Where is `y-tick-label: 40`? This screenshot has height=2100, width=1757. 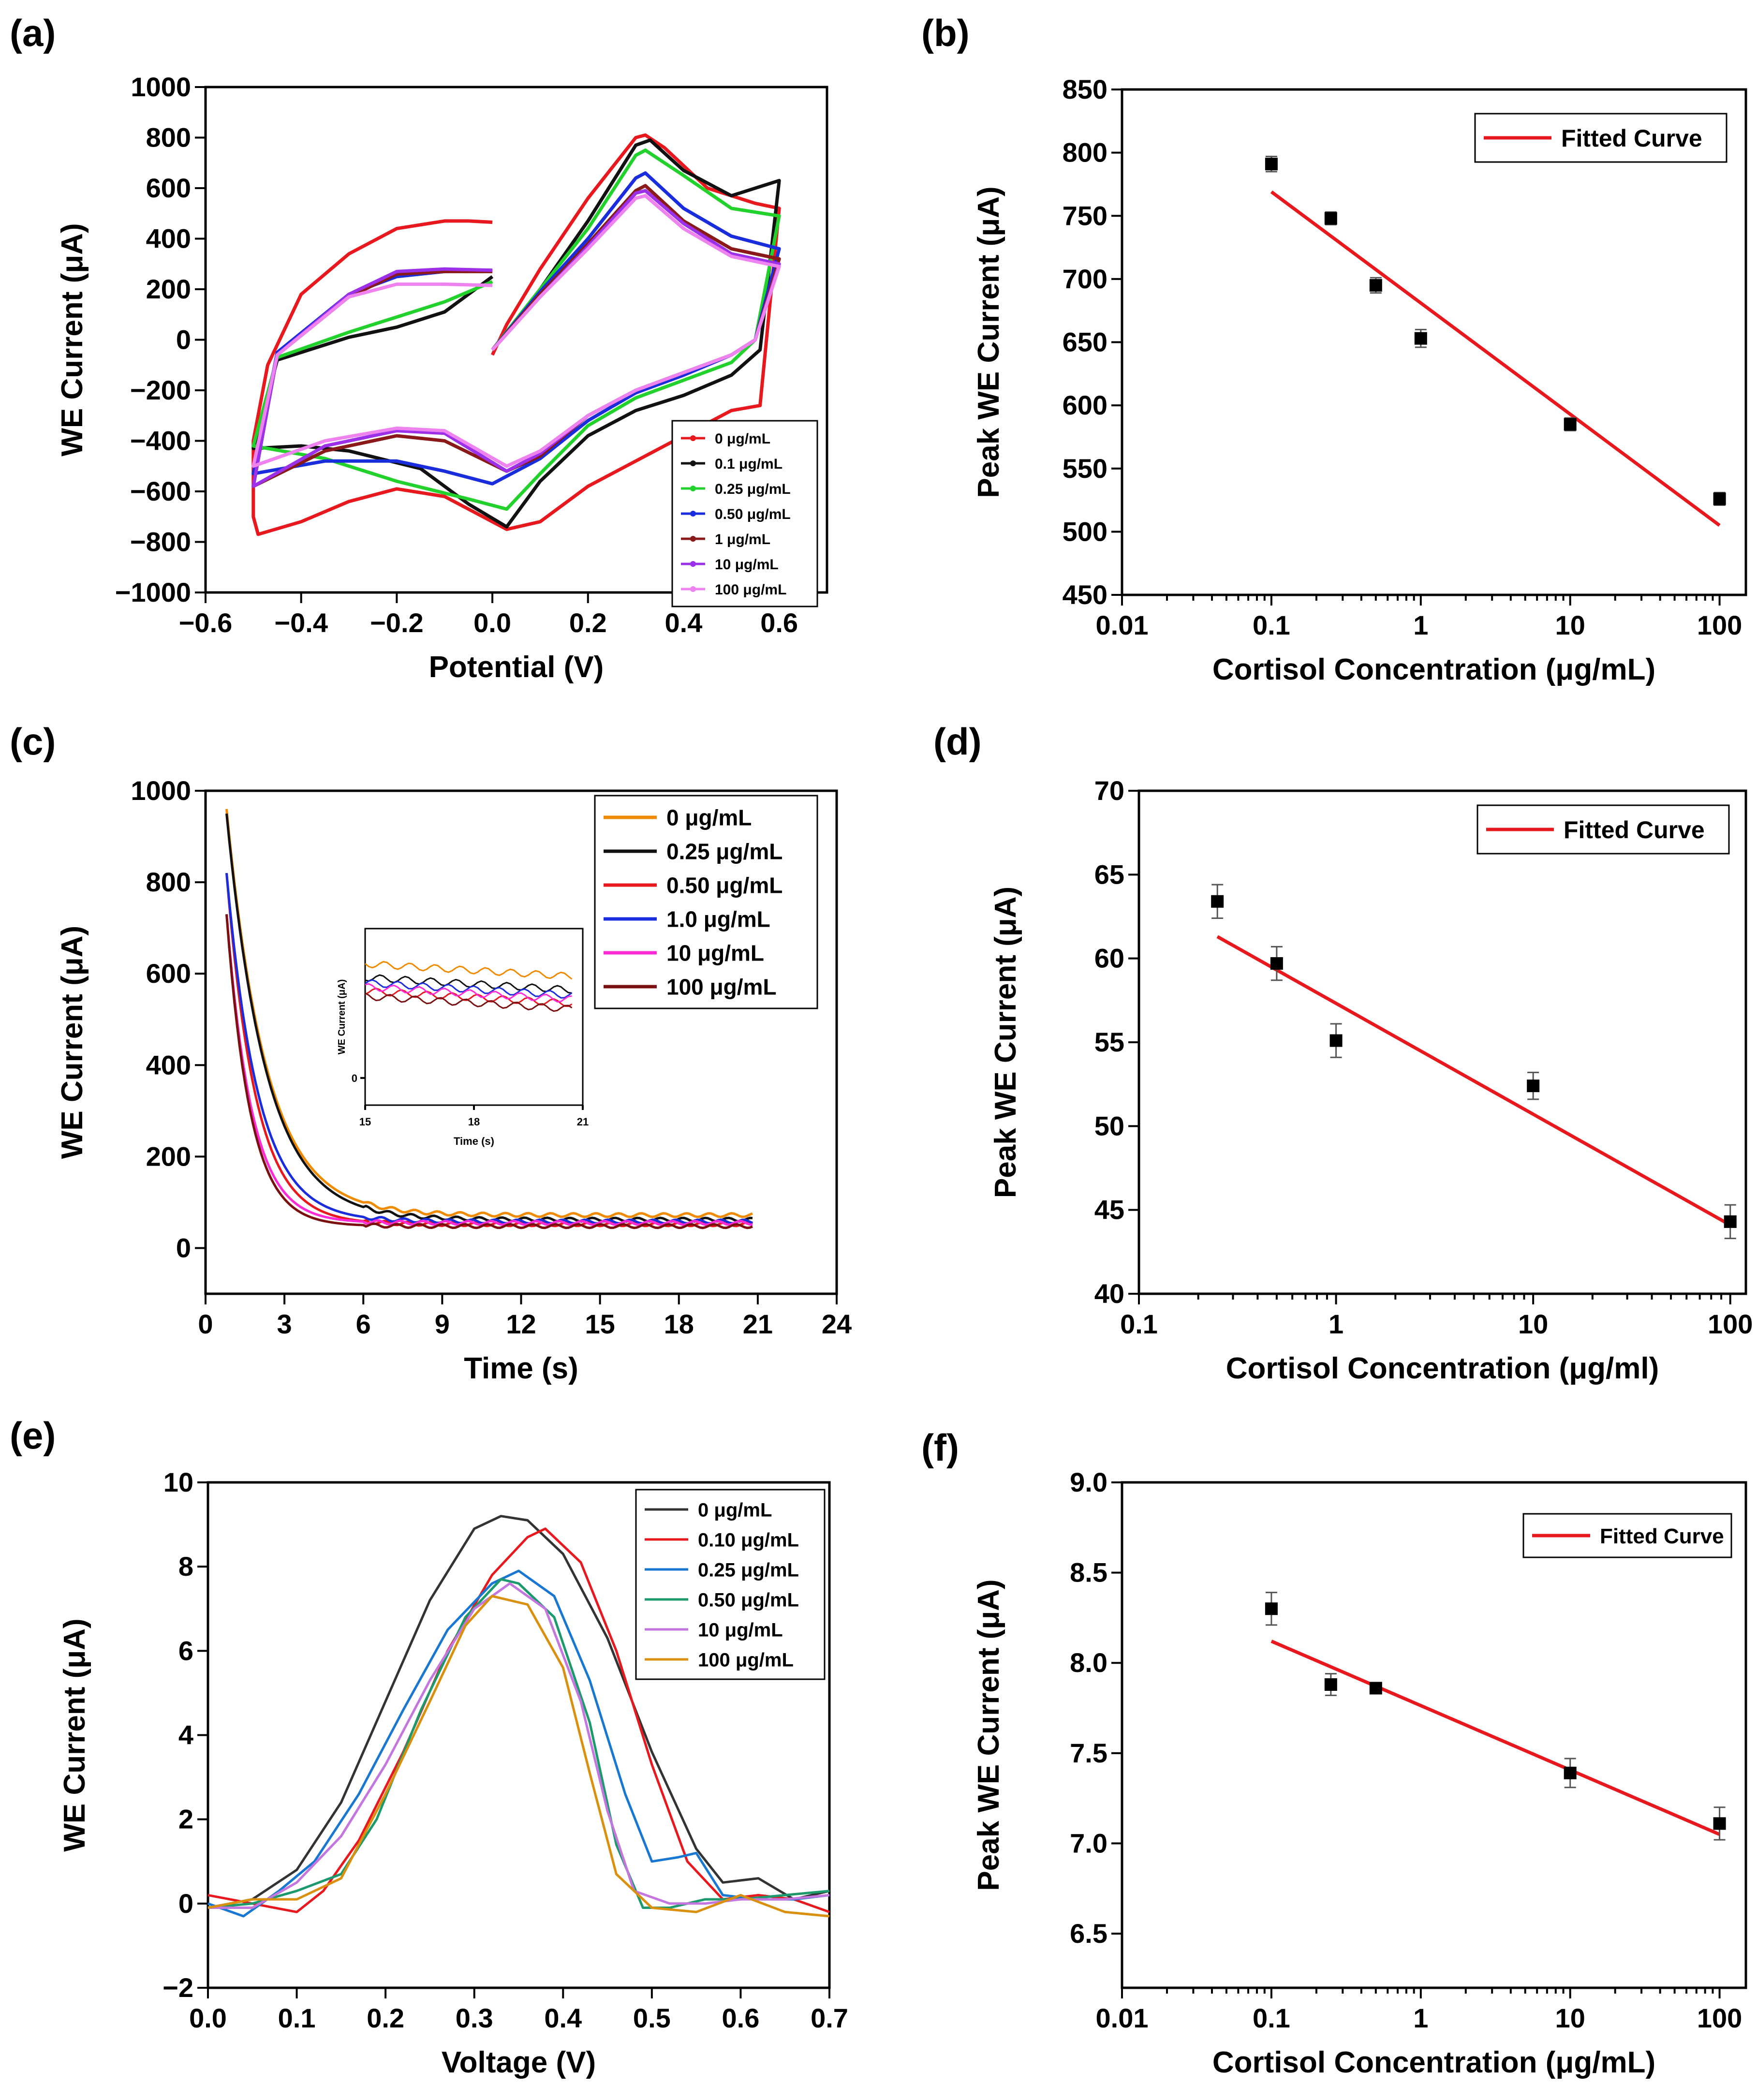 y-tick-label: 40 is located at coordinates (1109, 1293).